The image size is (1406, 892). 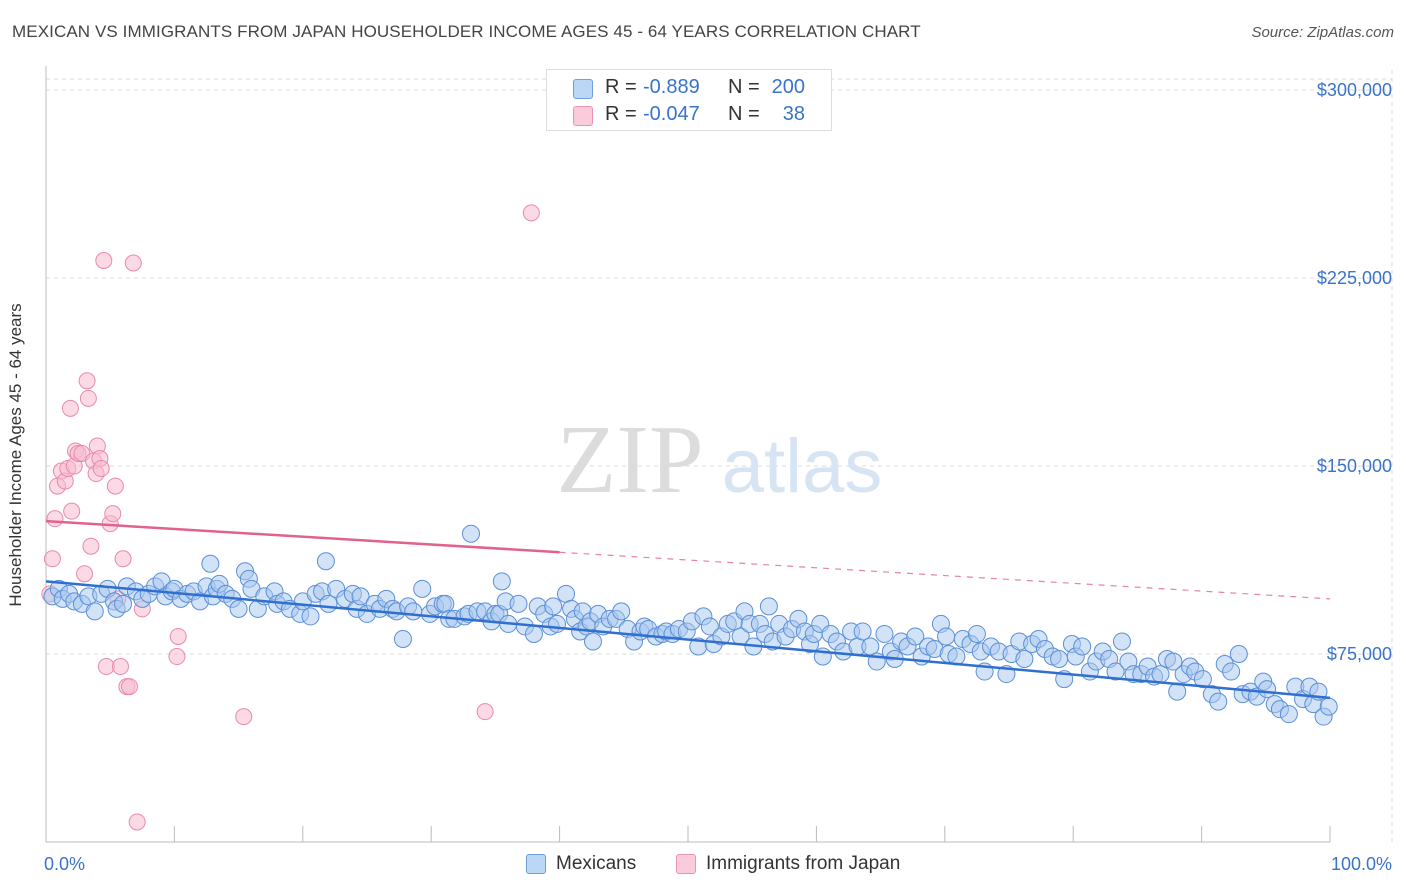 What do you see at coordinates (686, 864) in the screenshot?
I see `bottom-legend-swatch-japan` at bounding box center [686, 864].